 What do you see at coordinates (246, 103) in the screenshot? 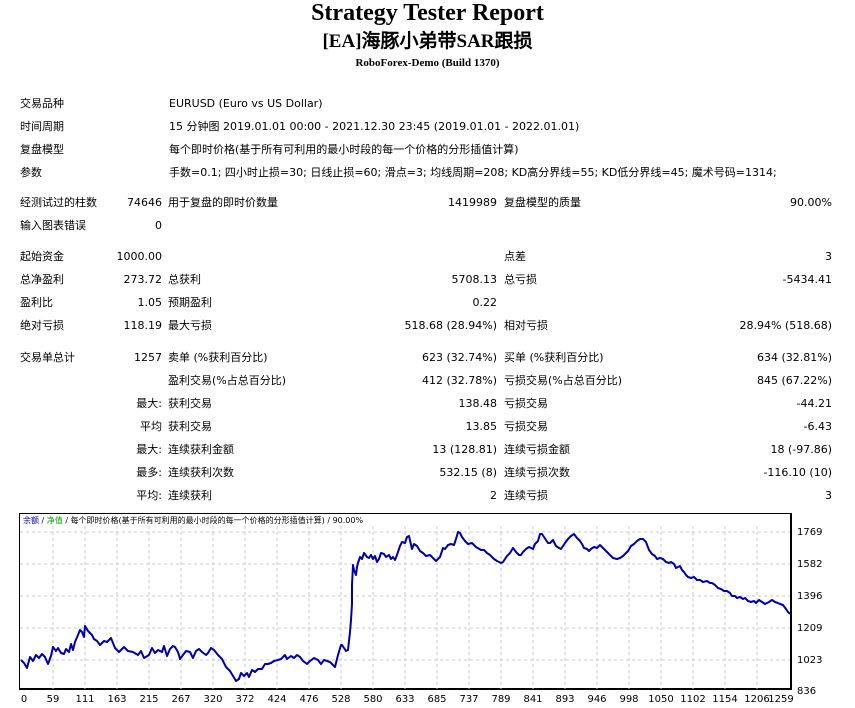
I see `symbol-value: EURUSD (Euro vs US Dollar)` at bounding box center [246, 103].